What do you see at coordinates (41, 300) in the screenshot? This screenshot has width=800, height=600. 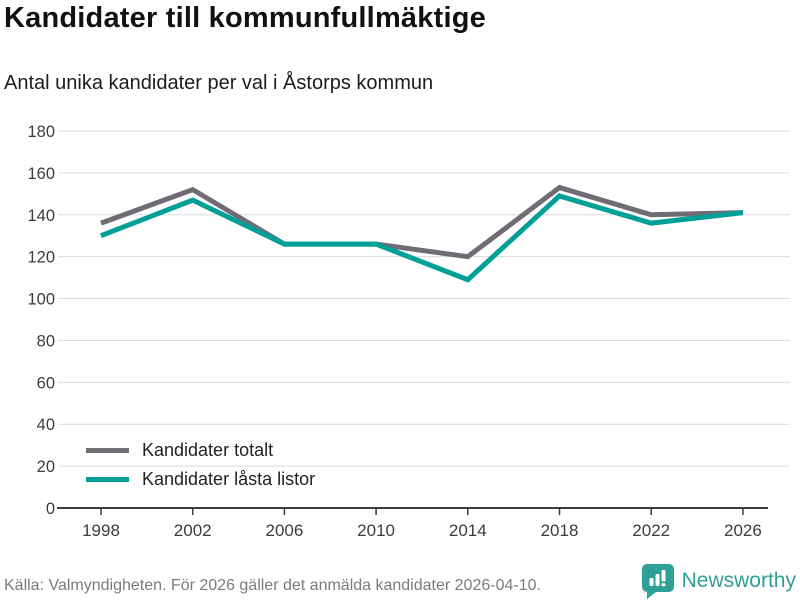 I see `y-axis-tick-label: 100` at bounding box center [41, 300].